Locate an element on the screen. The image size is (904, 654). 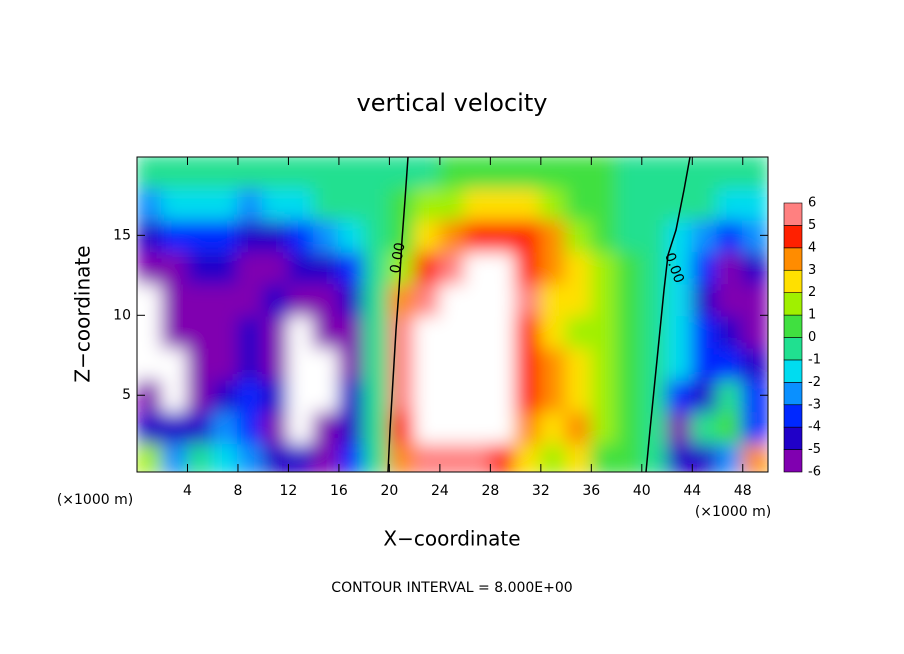
colorbar-label: -2 is located at coordinates (814, 382).